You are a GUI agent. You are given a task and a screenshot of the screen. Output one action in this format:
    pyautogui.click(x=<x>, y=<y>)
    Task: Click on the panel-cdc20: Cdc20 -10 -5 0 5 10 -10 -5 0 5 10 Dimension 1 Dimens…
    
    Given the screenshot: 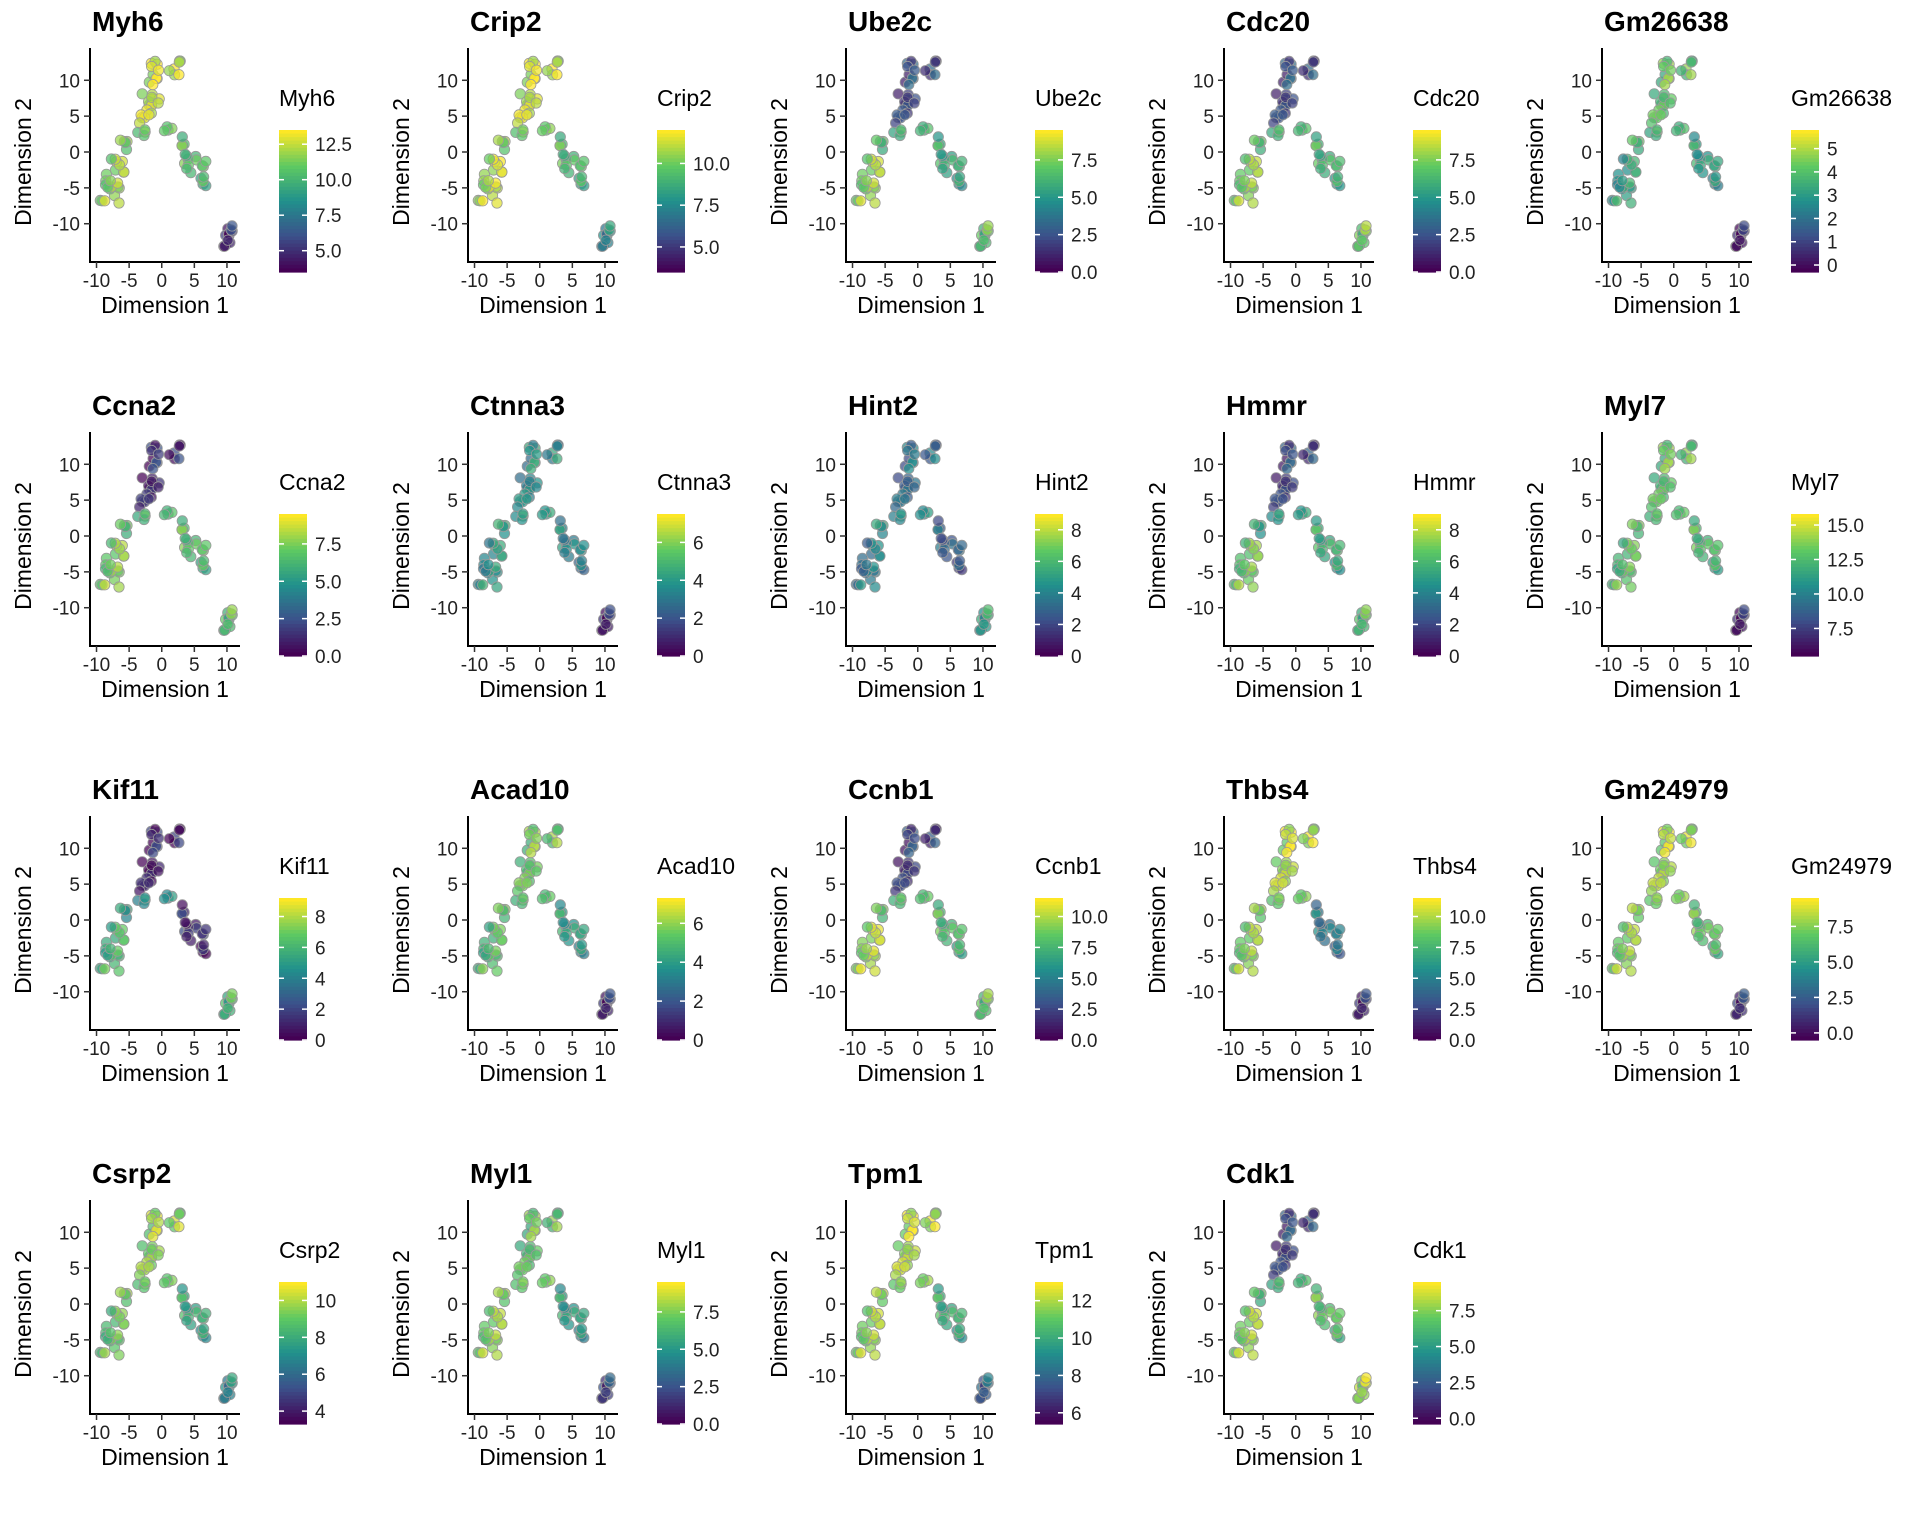 What is the action you would take?
    pyautogui.click(x=1324, y=190)
    